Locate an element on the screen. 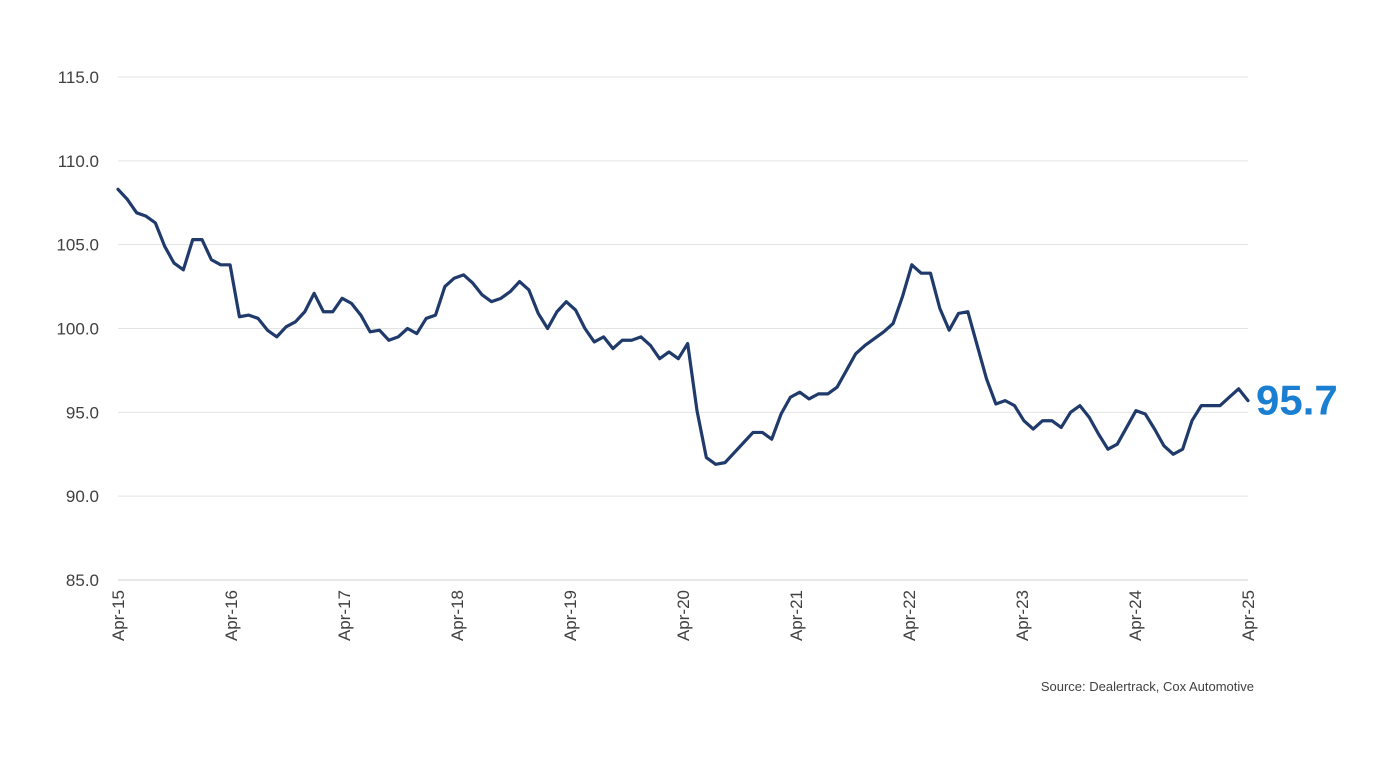  x-tick-label: Apr-15 is located at coordinates (118, 615).